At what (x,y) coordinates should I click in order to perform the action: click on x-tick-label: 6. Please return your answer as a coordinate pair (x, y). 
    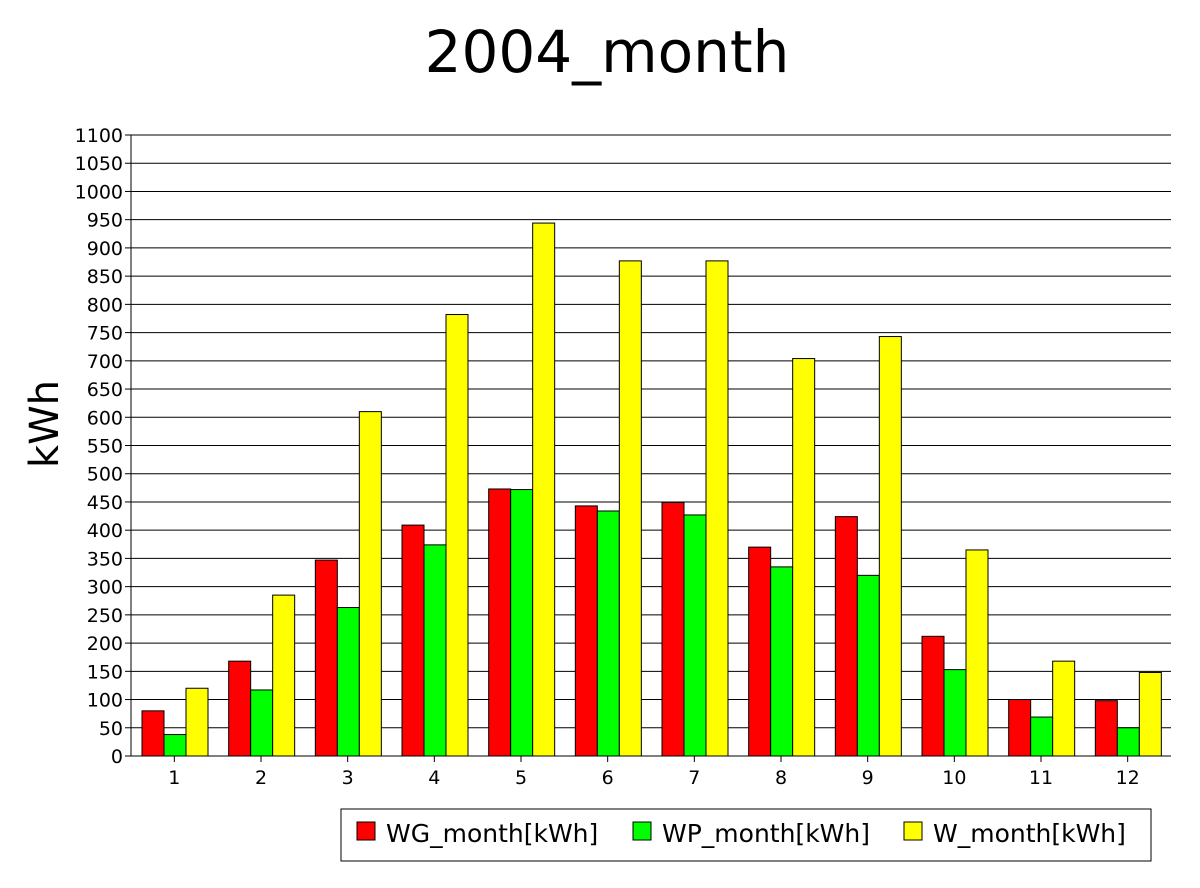
    Looking at the image, I should click on (608, 778).